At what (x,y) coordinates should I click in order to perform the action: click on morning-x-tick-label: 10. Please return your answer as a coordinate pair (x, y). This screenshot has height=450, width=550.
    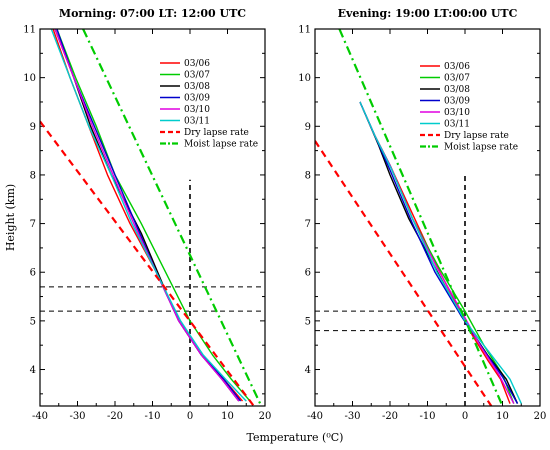
    Looking at the image, I should click on (227, 416).